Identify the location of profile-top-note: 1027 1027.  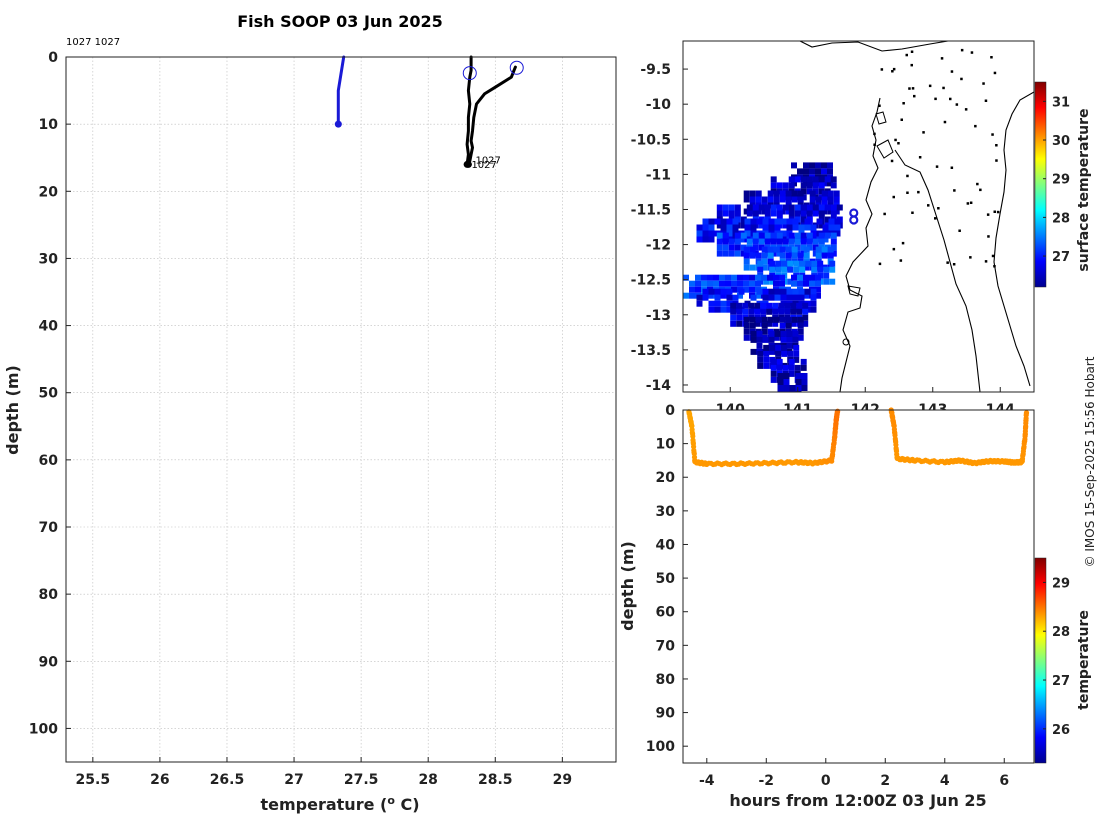
(93, 42).